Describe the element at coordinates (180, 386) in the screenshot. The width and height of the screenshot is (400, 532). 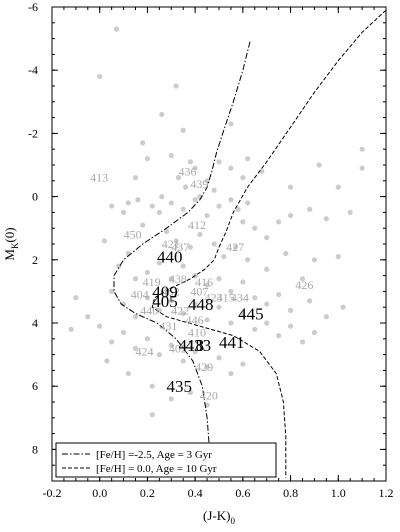
I see `star-label-highlight: 435` at that location.